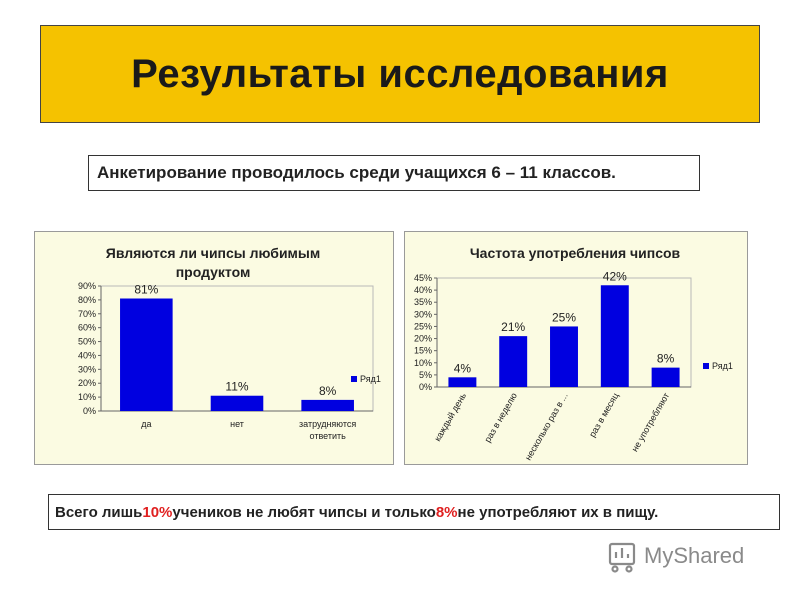  Describe the element at coordinates (87, 342) in the screenshot. I see `y-tick-label: 50%` at that location.